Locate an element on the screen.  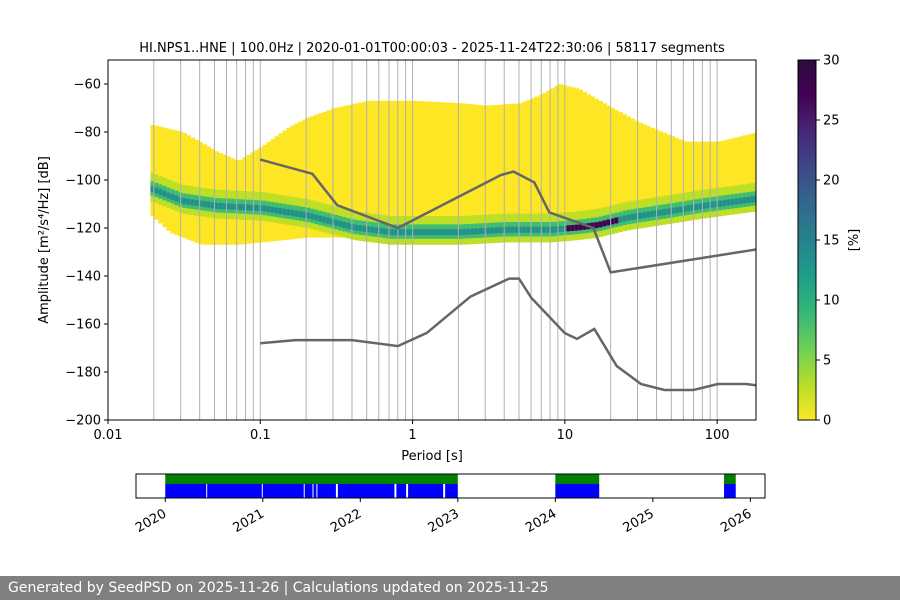
colorbar is located at coordinates (807, 240).